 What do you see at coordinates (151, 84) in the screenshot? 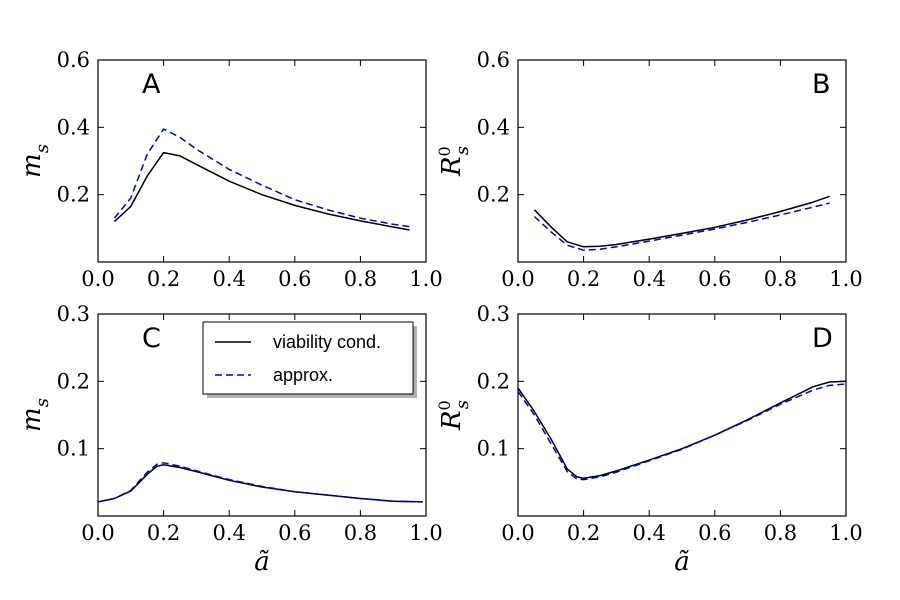
I see `panel-label: A` at bounding box center [151, 84].